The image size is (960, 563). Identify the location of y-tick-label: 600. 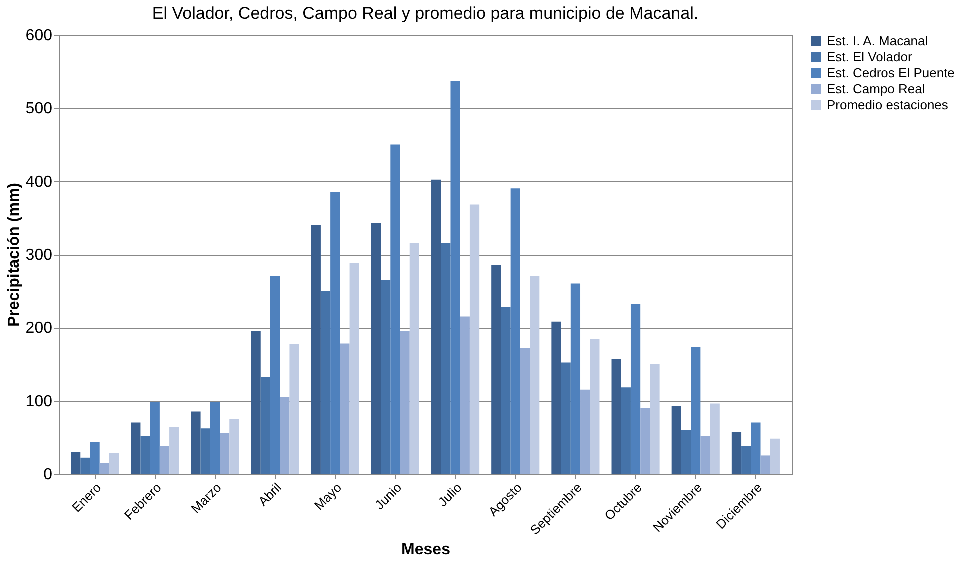
(39, 36).